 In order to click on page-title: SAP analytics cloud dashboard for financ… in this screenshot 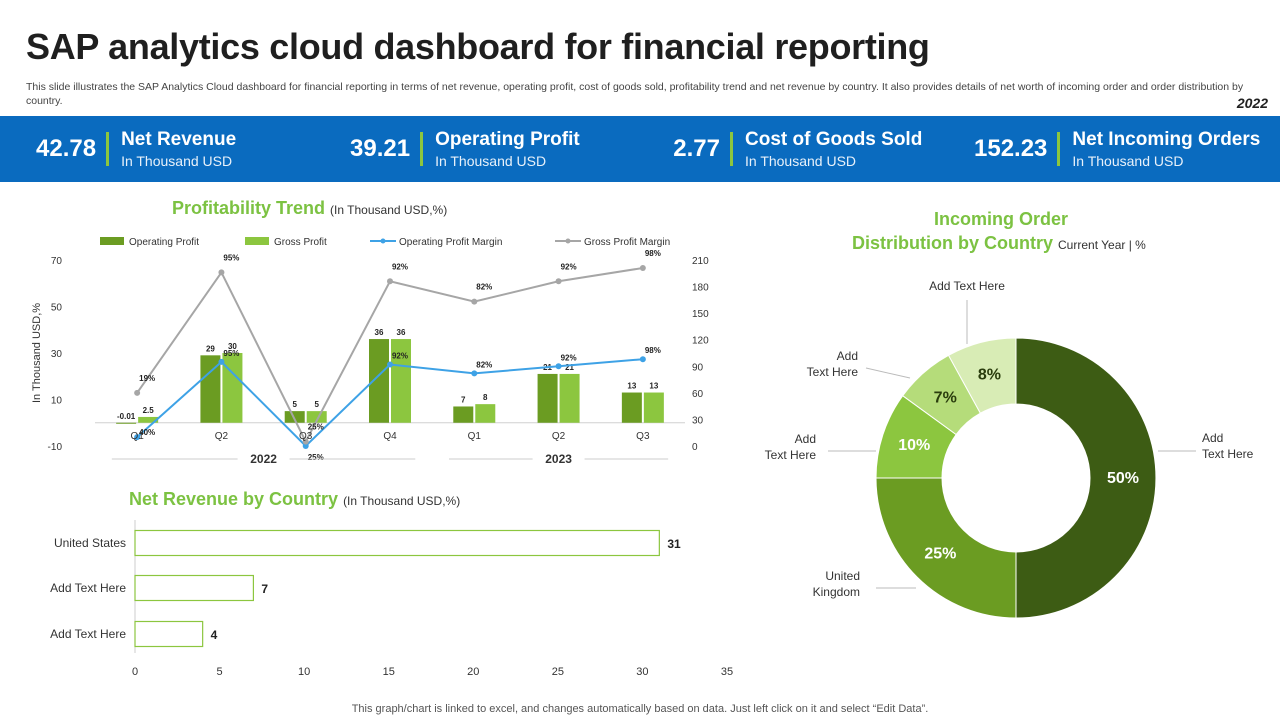, I will do `click(478, 46)`.